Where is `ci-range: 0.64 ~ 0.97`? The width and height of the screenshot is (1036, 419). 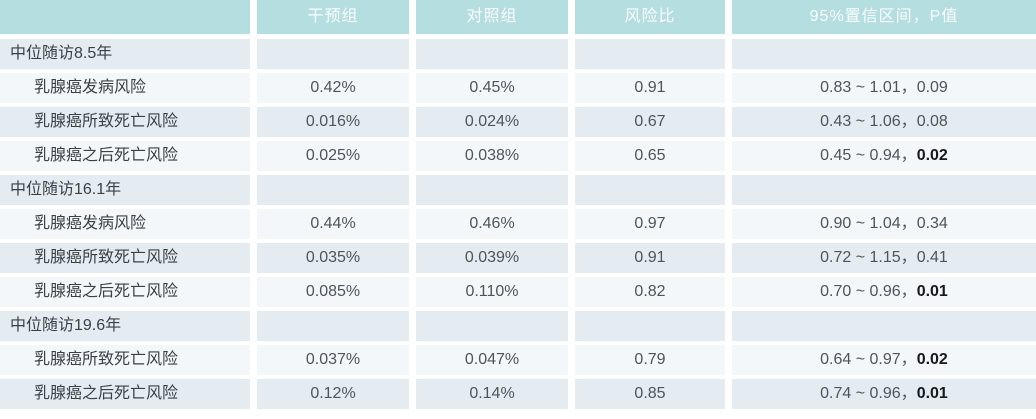 ci-range: 0.64 ~ 0.97 is located at coordinates (860, 359).